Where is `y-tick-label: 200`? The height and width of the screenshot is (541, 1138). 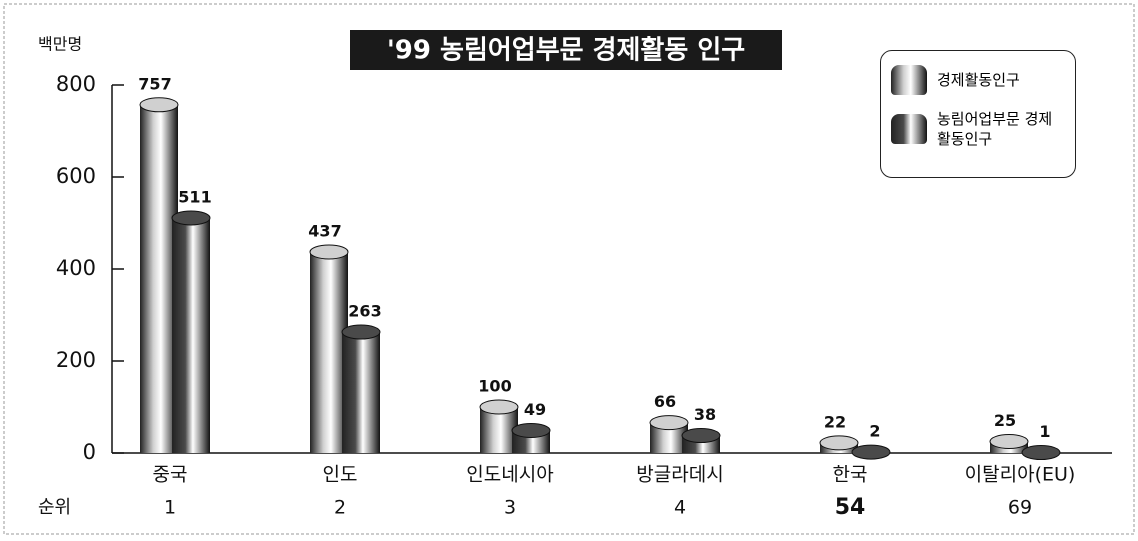
y-tick-label: 200 is located at coordinates (76, 360).